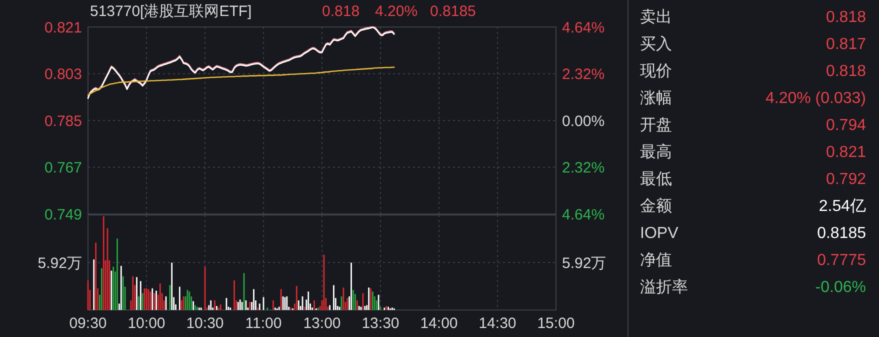 This screenshot has width=879, height=337. I want to click on chart-title: 513770[港股互联网ETF], so click(171, 11).